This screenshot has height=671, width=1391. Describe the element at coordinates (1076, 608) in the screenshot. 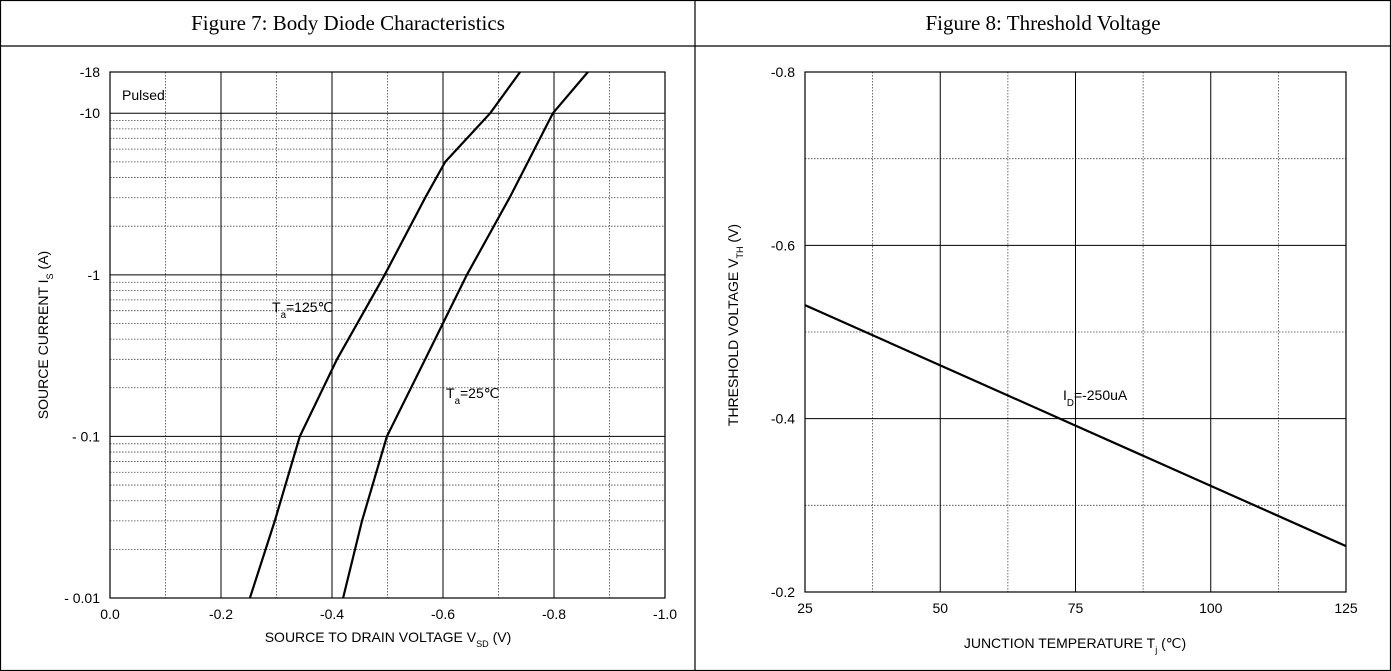

I see `x-tick-label: 75` at that location.